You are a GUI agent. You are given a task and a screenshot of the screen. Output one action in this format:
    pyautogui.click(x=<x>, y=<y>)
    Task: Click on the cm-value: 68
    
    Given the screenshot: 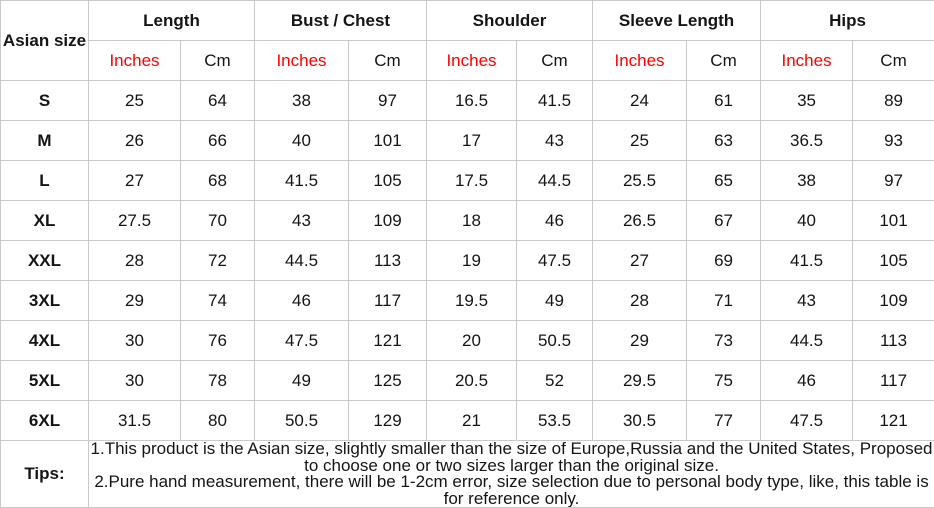 What is the action you would take?
    pyautogui.click(x=218, y=181)
    